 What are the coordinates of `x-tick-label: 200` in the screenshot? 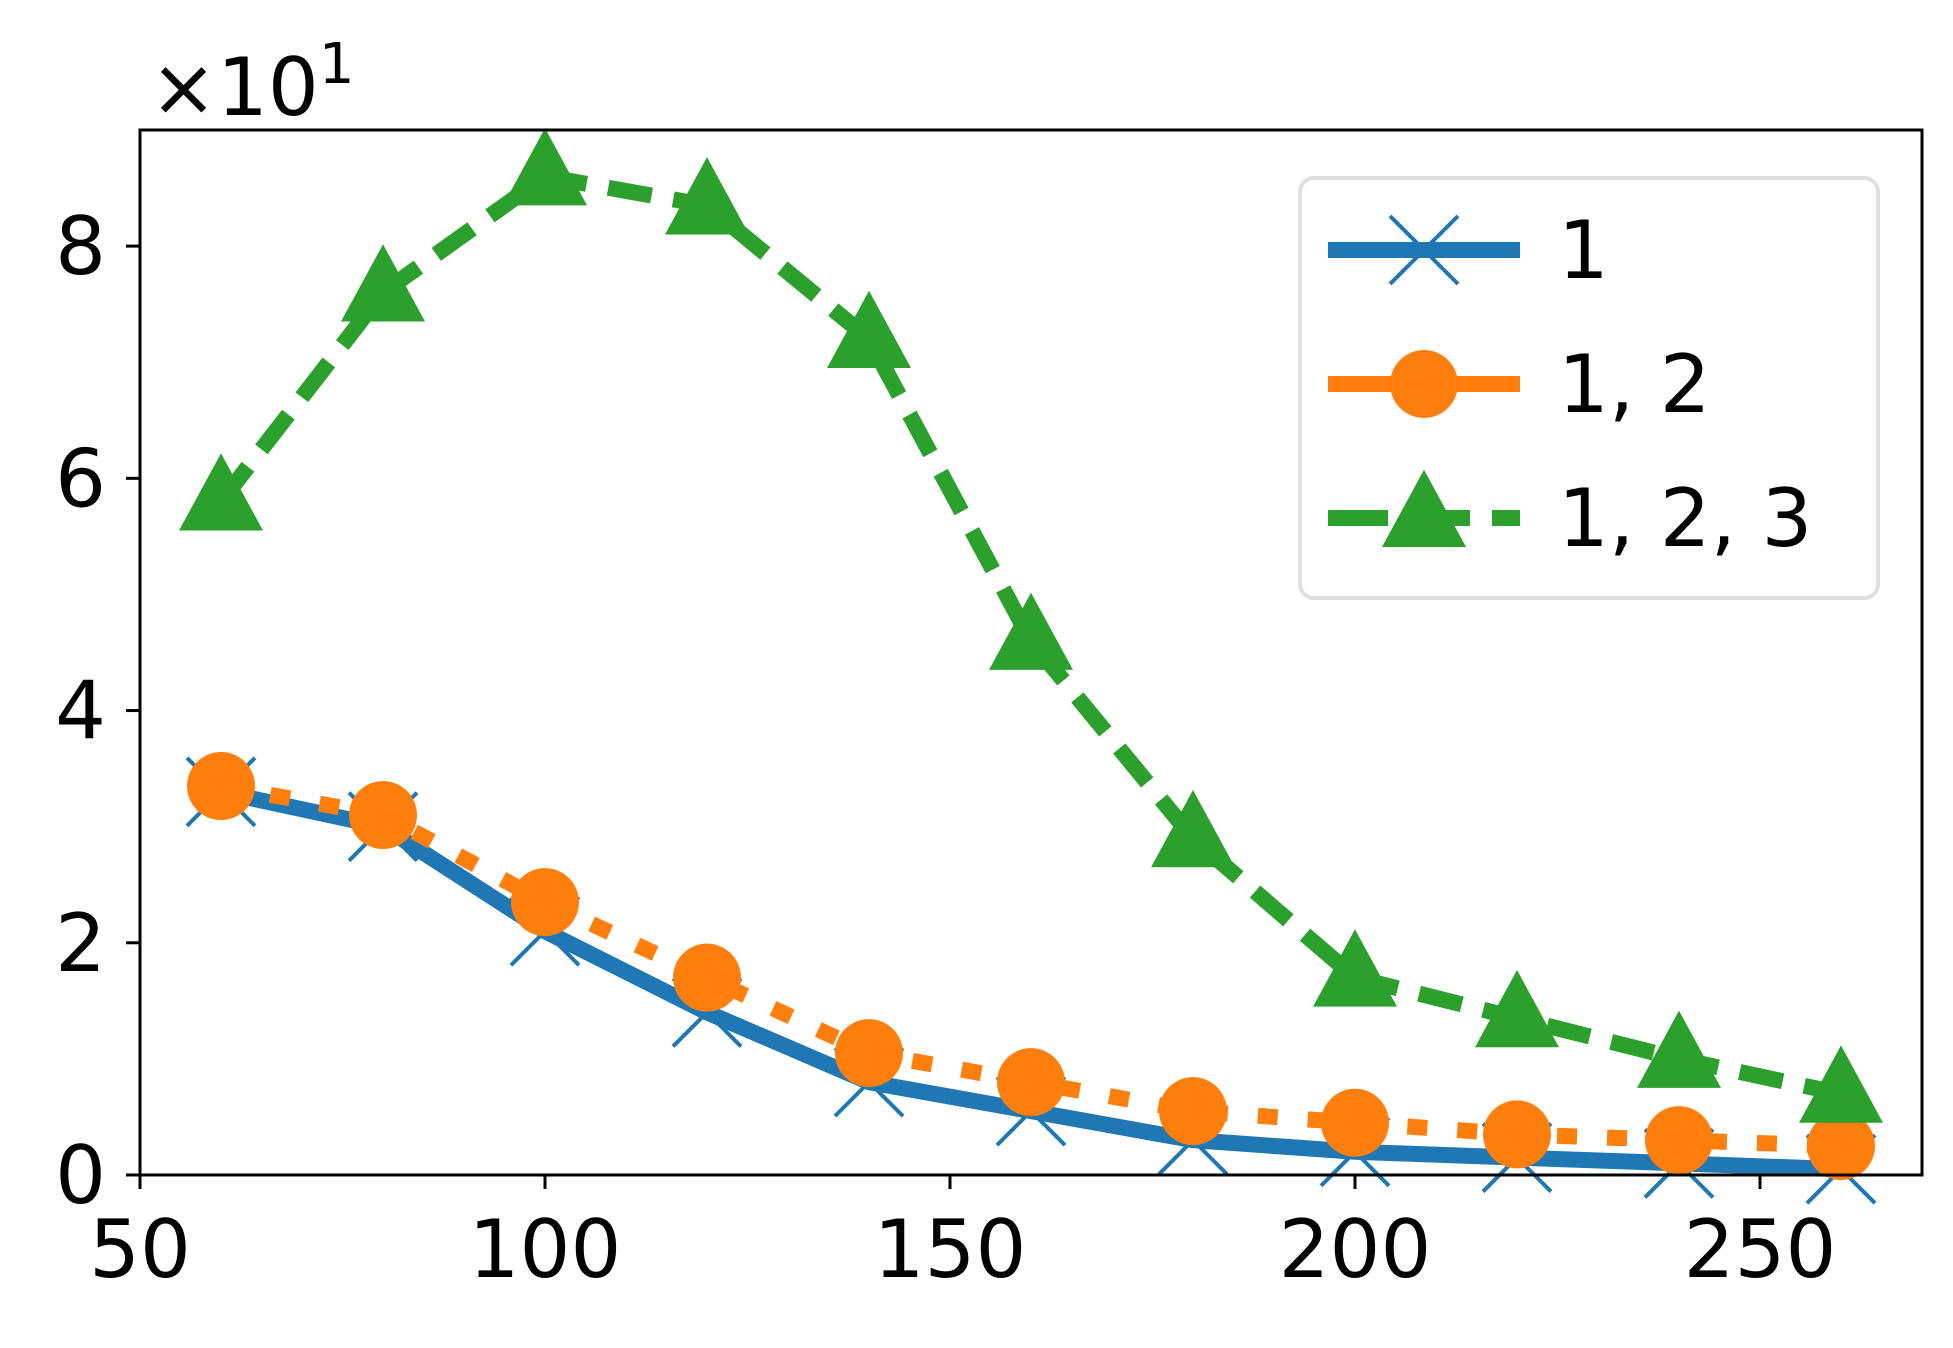 It's located at (1355, 1249).